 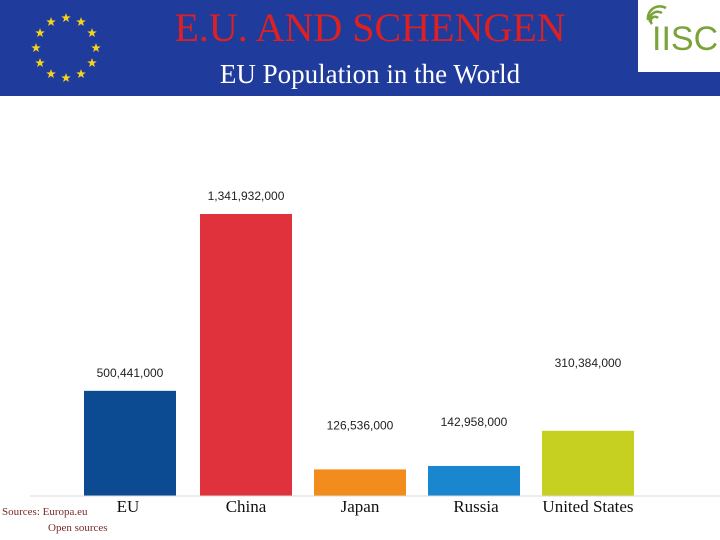 What do you see at coordinates (130, 373) in the screenshot?
I see `data-label: 500,441,000` at bounding box center [130, 373].